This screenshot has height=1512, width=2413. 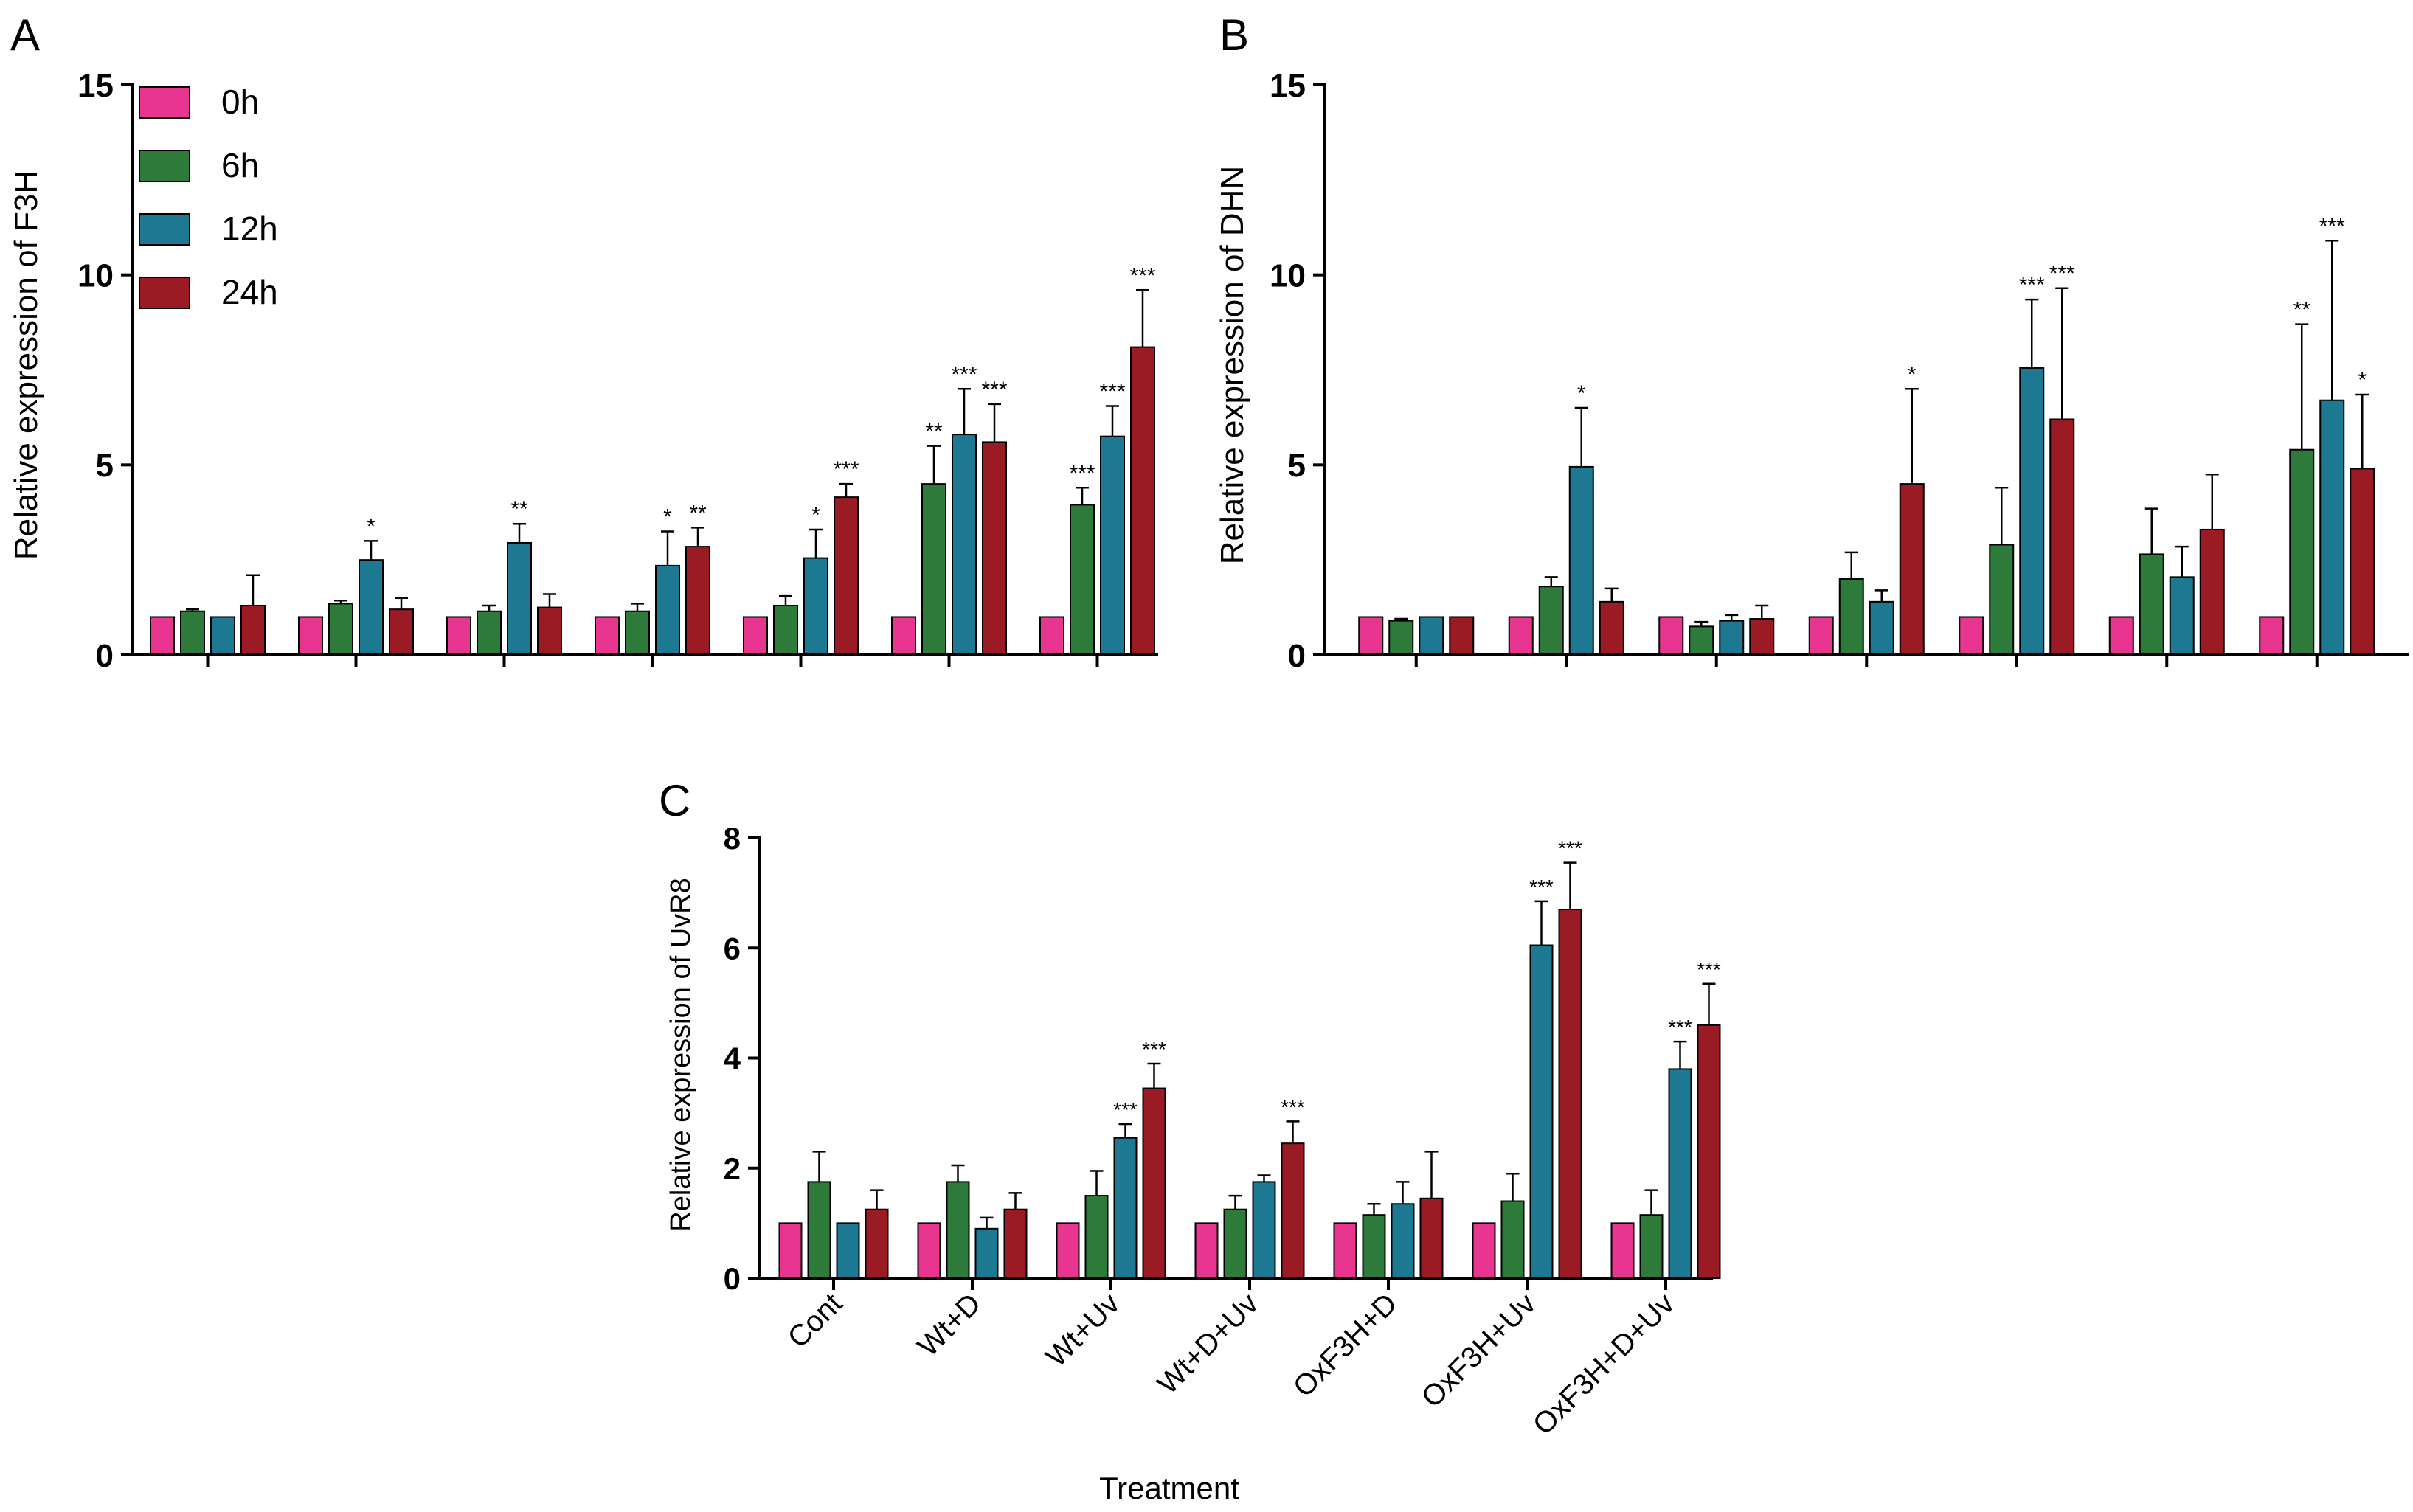 What do you see at coordinates (1866, 435) in the screenshot?
I see `bars-b: ***** *********` at bounding box center [1866, 435].